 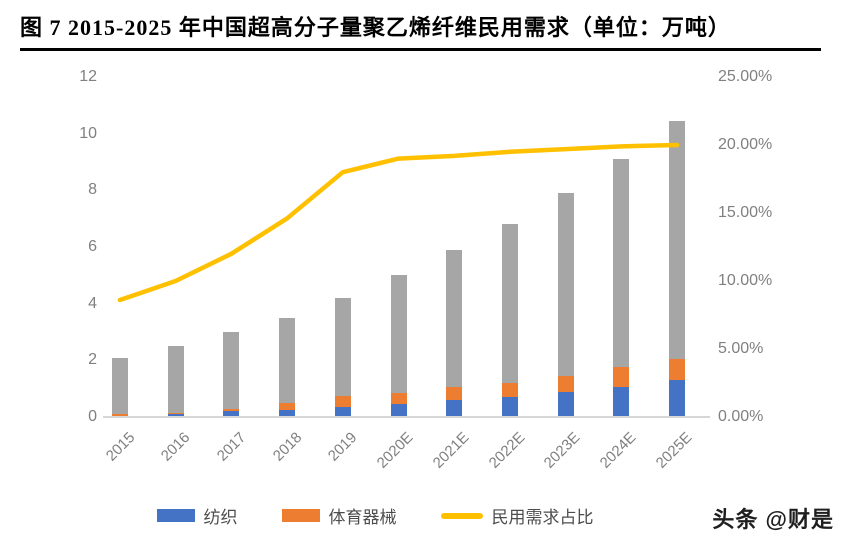 What do you see at coordinates (741, 348) in the screenshot?
I see `right-axis-tick: 5.00%` at bounding box center [741, 348].